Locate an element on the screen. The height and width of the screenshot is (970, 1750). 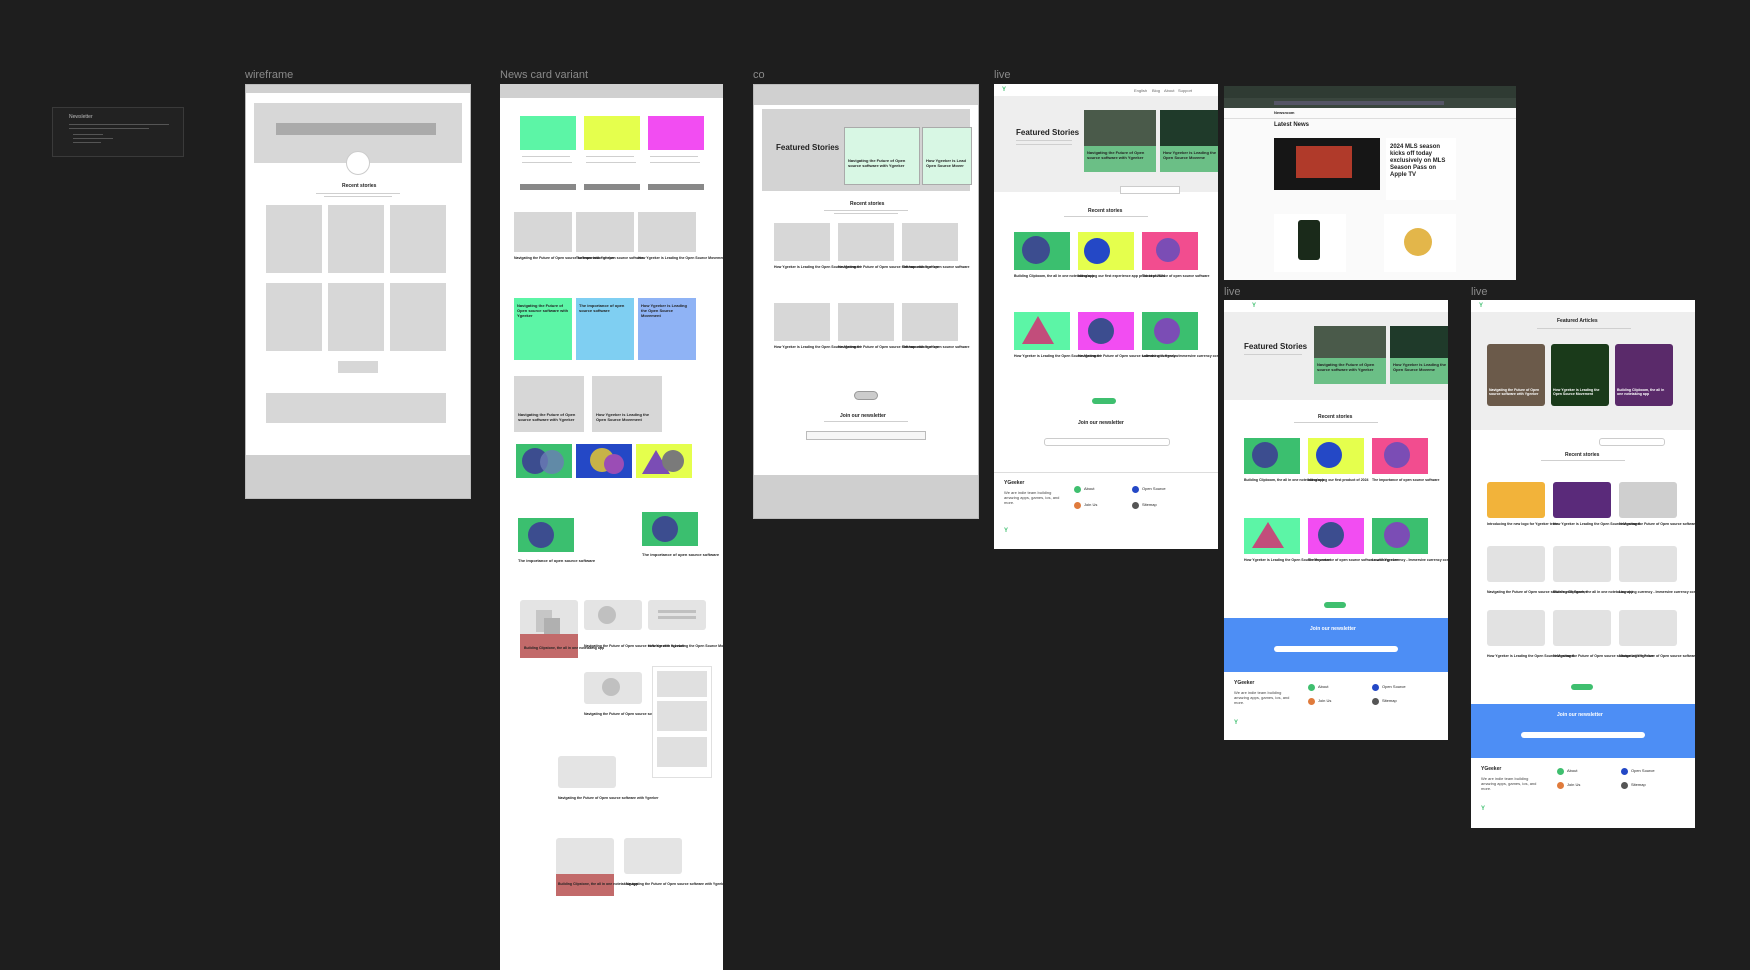
about-icon is located at coordinates (1560, 771).